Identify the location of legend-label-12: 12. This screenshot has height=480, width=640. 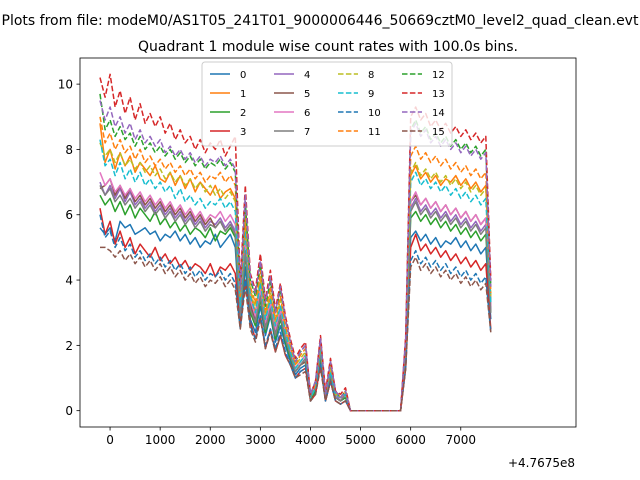
(438, 75).